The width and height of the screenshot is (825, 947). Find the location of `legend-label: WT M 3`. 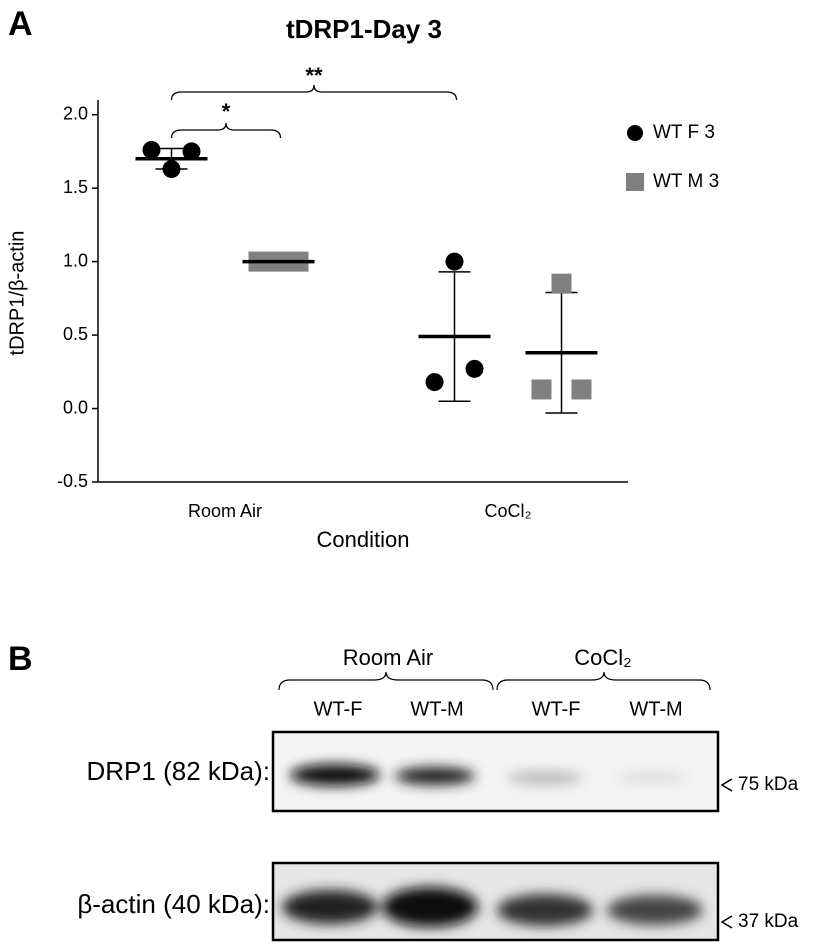

legend-label: WT M 3 is located at coordinates (686, 181).